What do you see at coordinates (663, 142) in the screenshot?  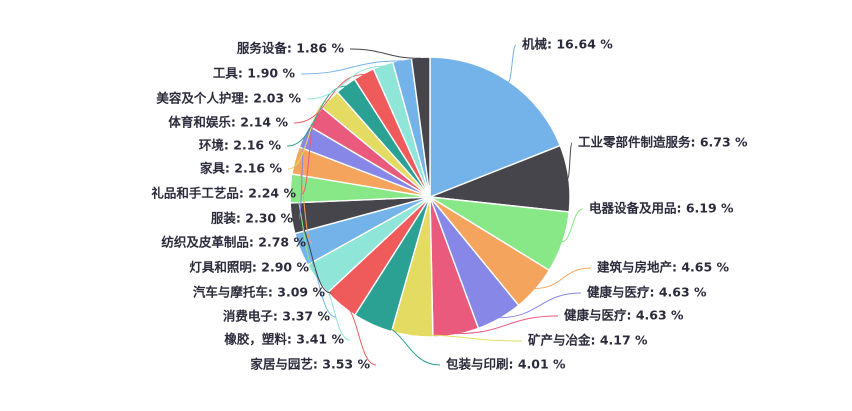 I see `pie-slice-label: 工业零部件制造服务: 6.73 %` at bounding box center [663, 142].